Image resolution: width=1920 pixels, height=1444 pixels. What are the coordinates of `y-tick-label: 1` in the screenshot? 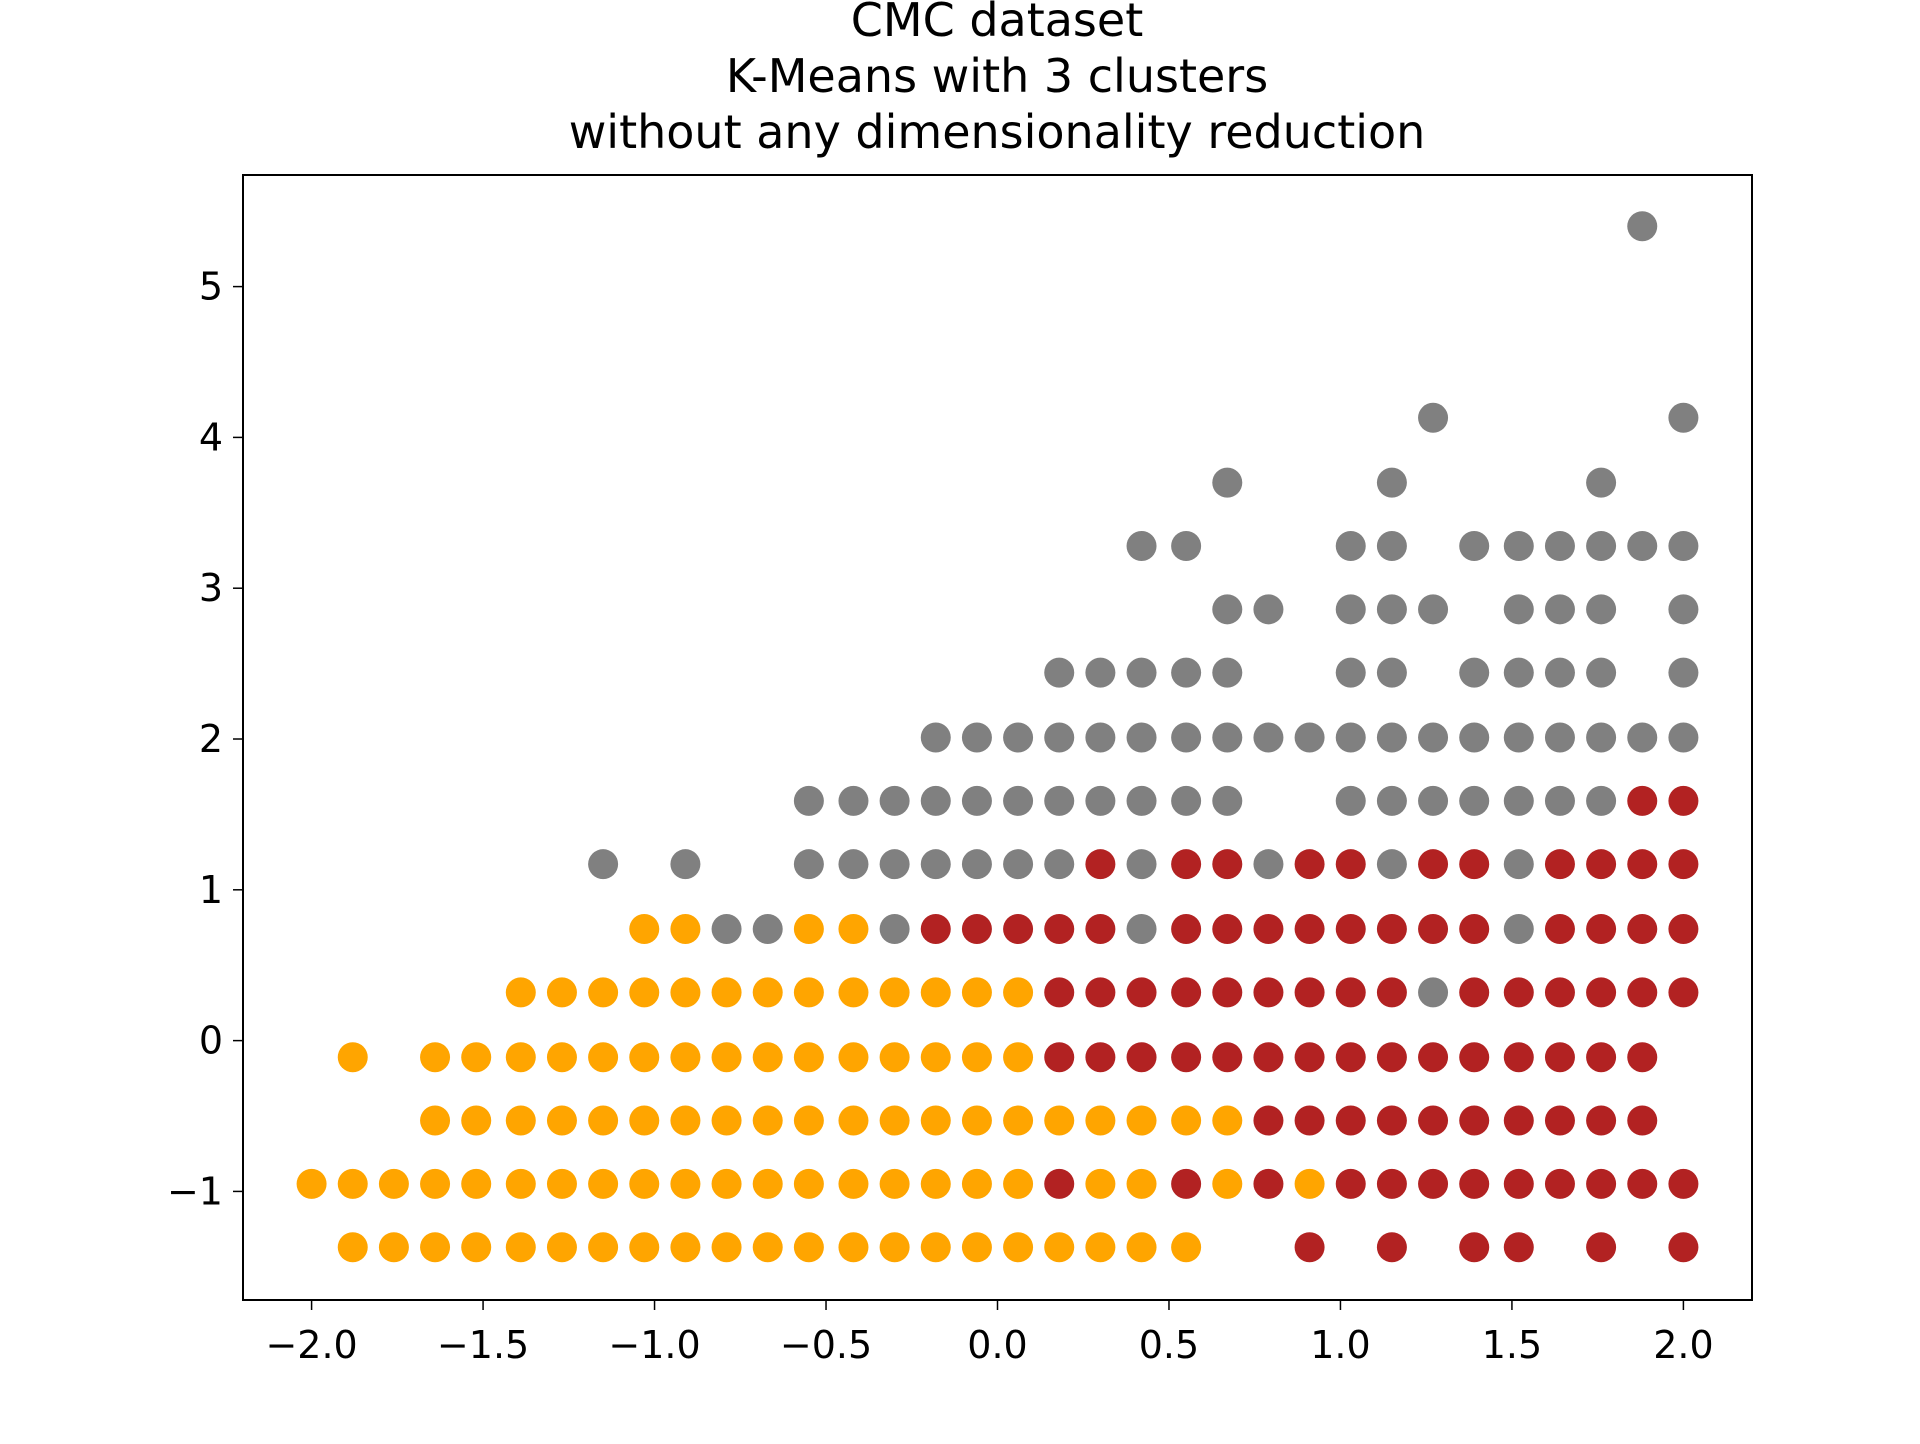 It's located at (211, 890).